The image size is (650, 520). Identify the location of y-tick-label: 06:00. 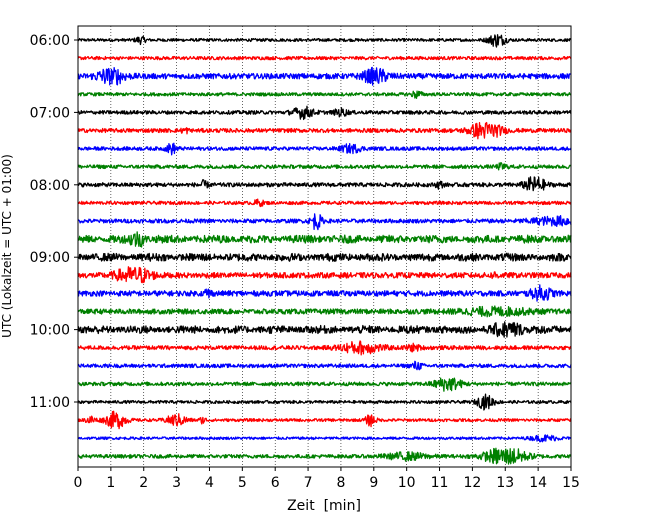
(50, 41).